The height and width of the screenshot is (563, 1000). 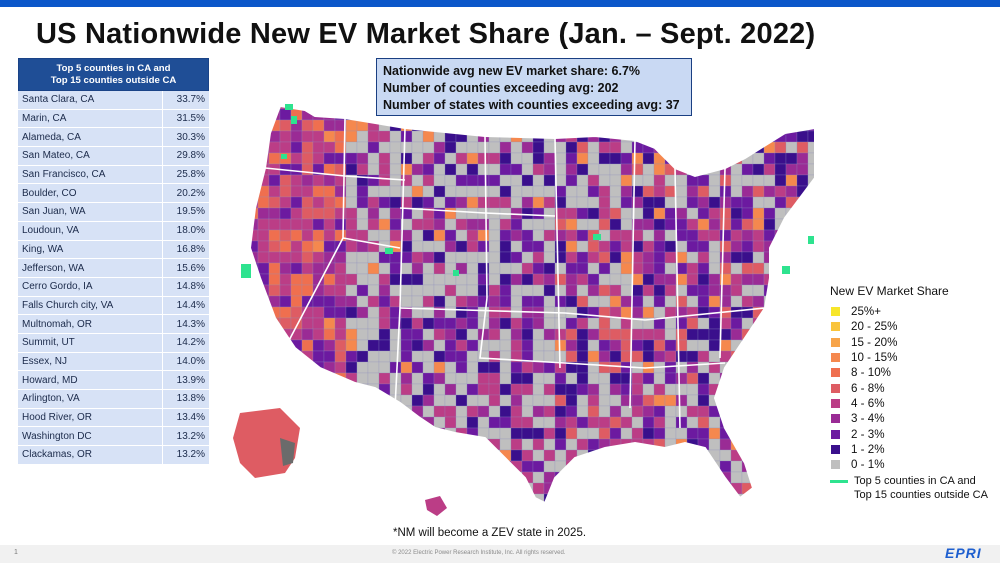 I want to click on legend-item: 0 - 1%, so click(x=912, y=464).